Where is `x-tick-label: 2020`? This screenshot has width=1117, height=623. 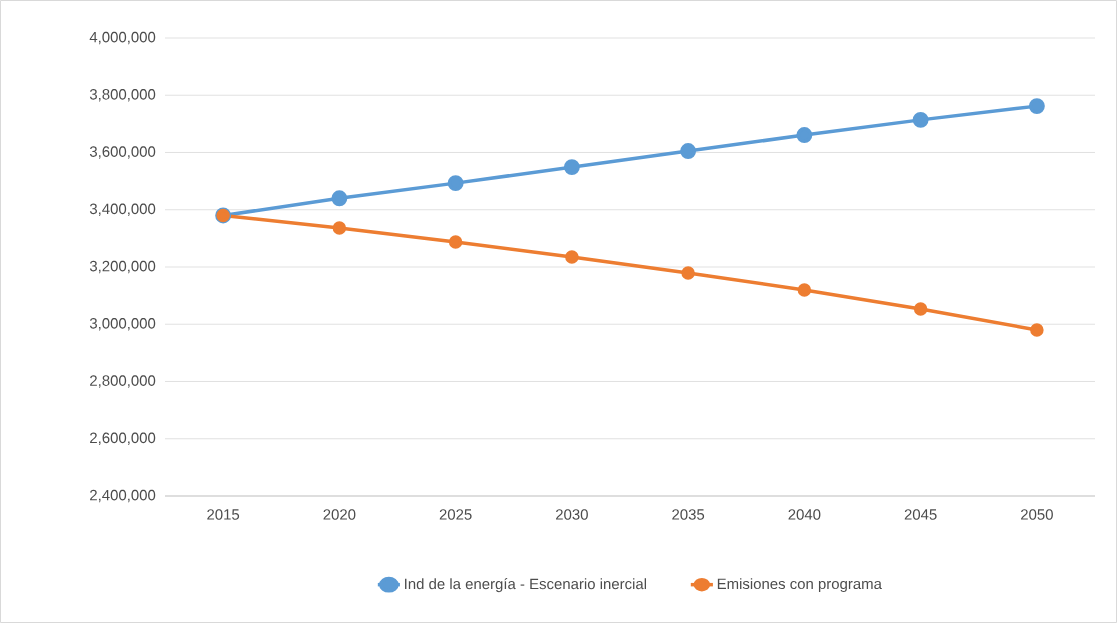 x-tick-label: 2020 is located at coordinates (339, 514).